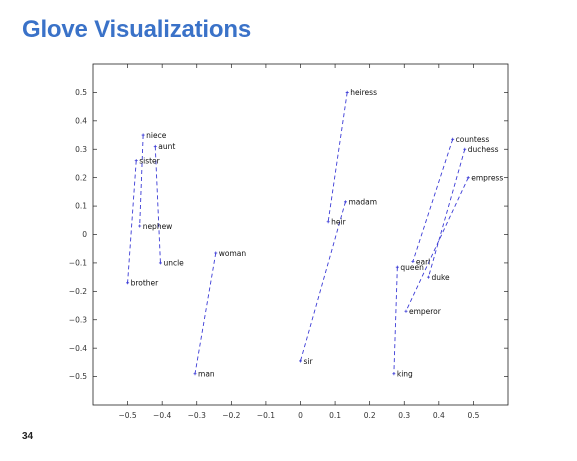 This screenshot has width=577, height=461. Describe the element at coordinates (231, 415) in the screenshot. I see `x-tick-label: −0.2` at that location.